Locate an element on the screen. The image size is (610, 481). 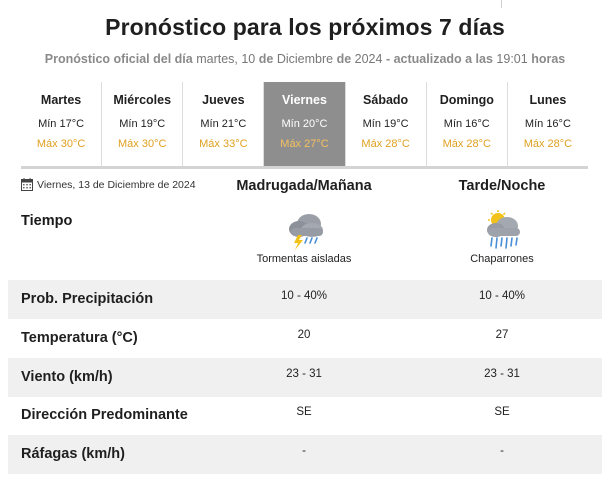
row-temperatura: Temperatura (°C) 20 27 is located at coordinates (305, 338).